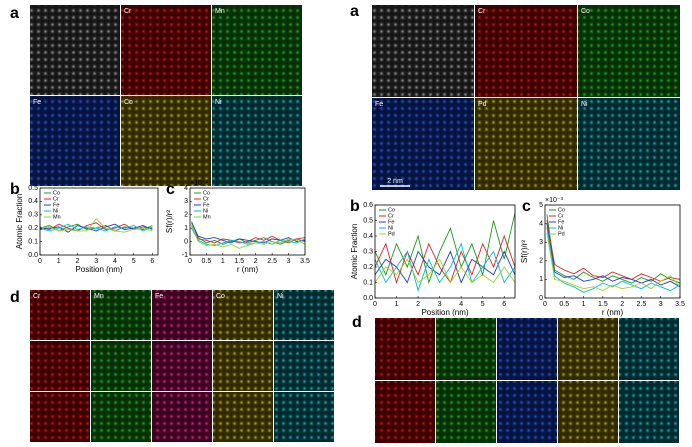 The height and width of the screenshot is (447, 692). Describe the element at coordinates (368, 220) in the screenshot. I see `y-tick-label: 0.5` at that location.